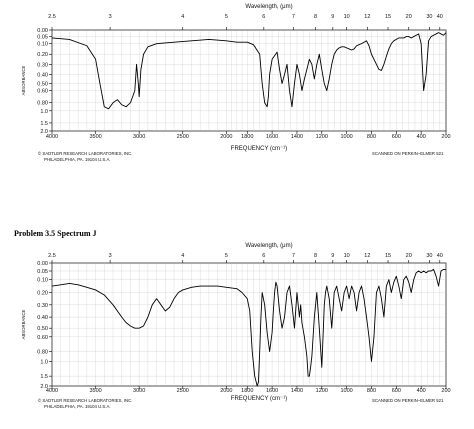 This screenshot has height=429, width=474. Describe the element at coordinates (55, 233) in the screenshot. I see `panel-title: Problem 3.5 Spectrum J` at that location.